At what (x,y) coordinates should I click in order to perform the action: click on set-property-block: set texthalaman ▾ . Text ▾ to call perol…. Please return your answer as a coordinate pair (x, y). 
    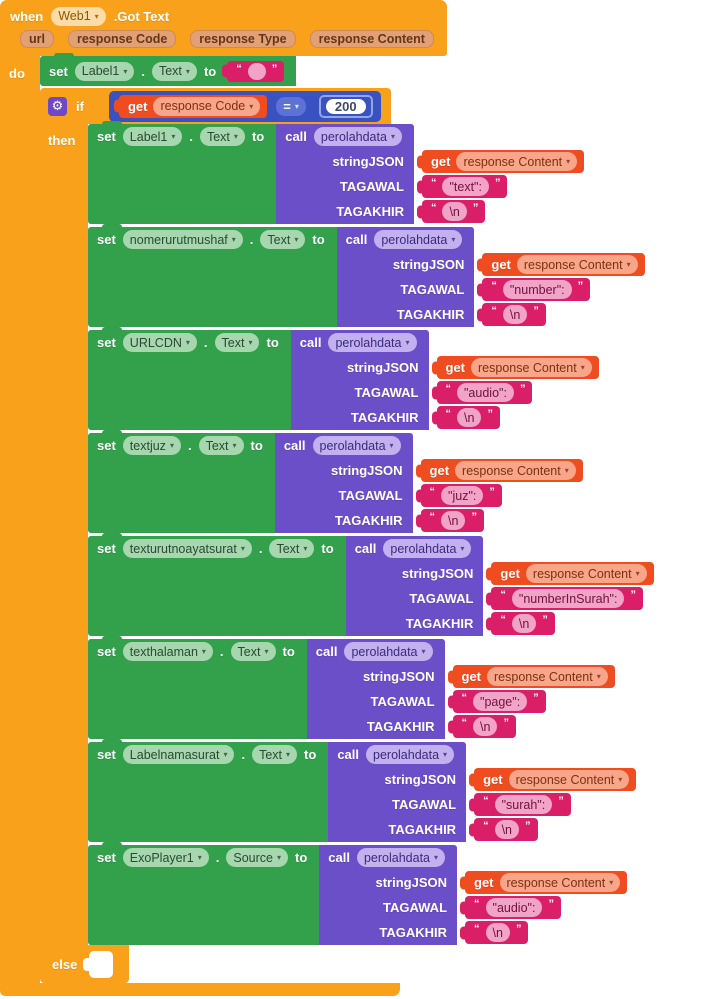
    Looking at the image, I should click on (351, 687).